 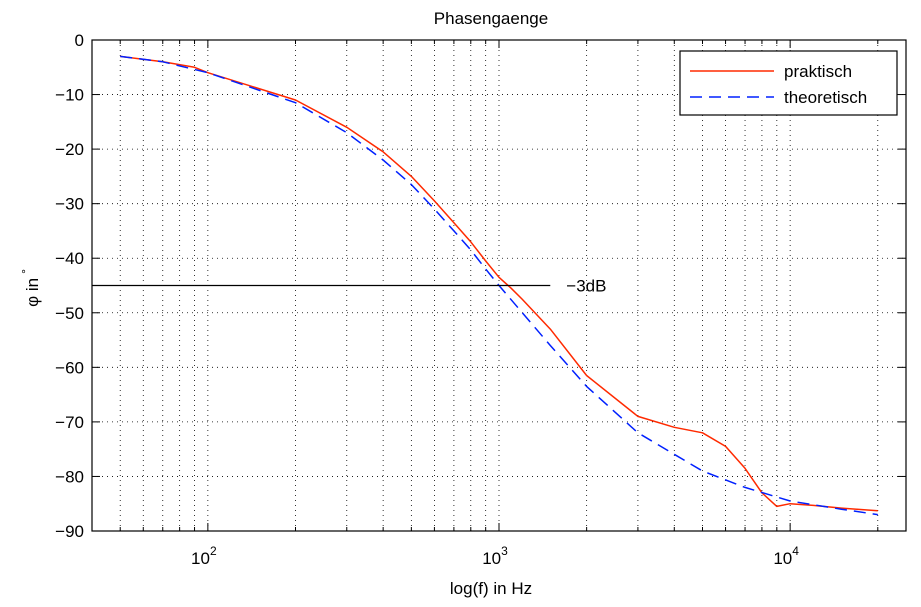 I want to click on x-tick-label: 10², so click(x=204, y=556).